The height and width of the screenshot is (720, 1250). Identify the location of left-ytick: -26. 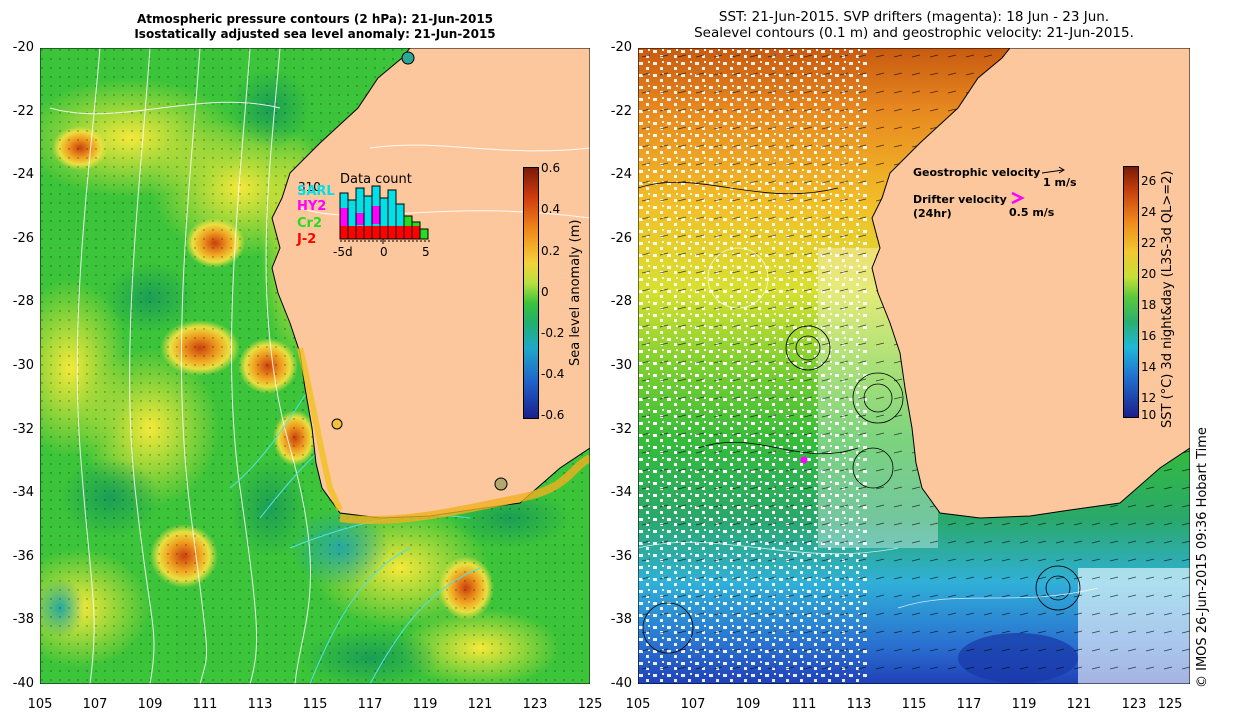
(23, 238).